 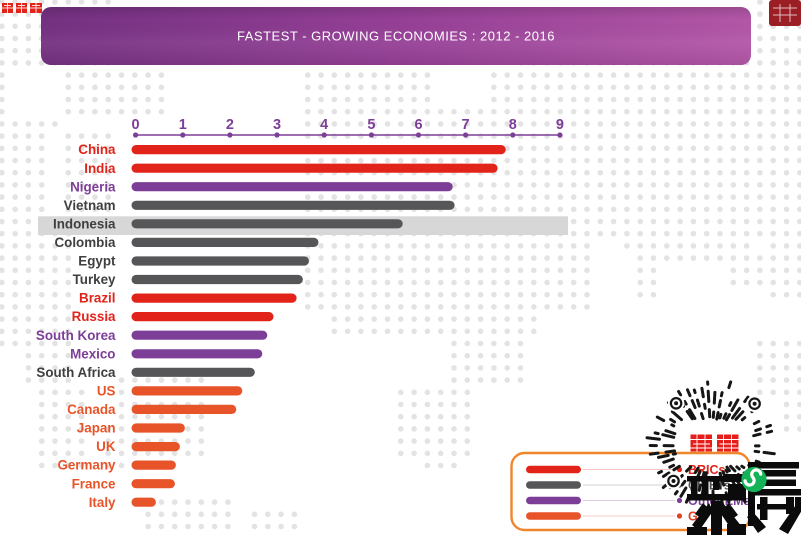 I want to click on svg-text: Turkey, so click(x=94, y=279).